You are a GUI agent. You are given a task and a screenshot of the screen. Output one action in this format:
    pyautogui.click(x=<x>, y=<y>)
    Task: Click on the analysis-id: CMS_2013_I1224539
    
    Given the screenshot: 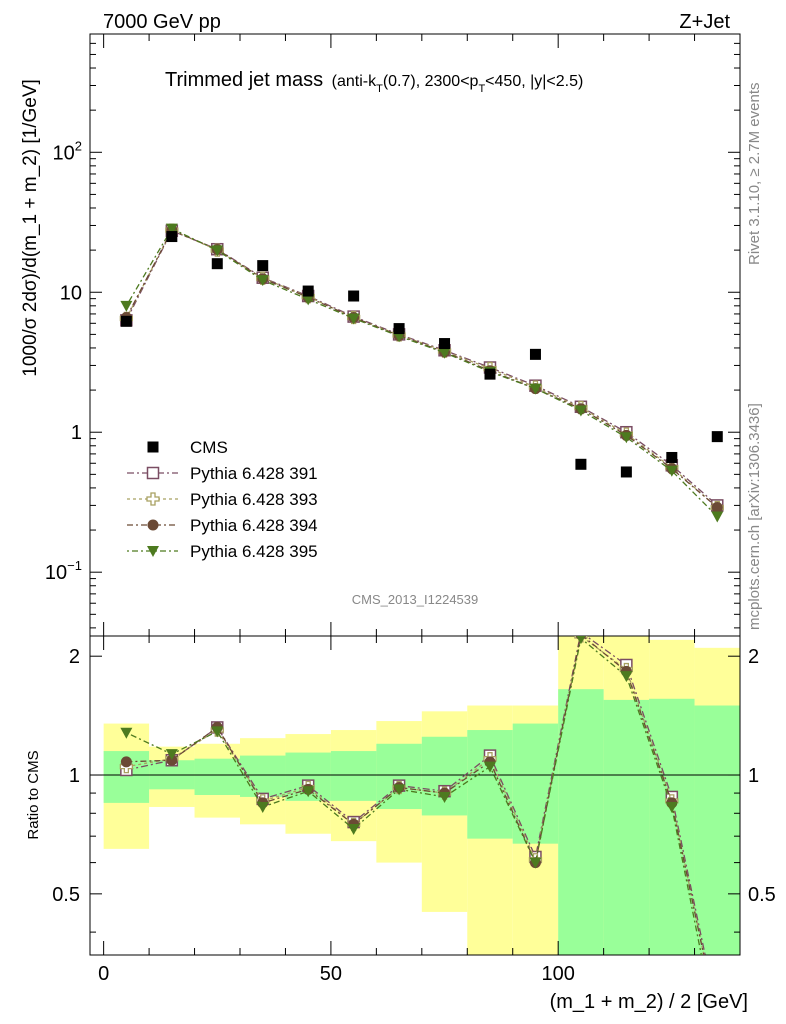 What is the action you would take?
    pyautogui.click(x=415, y=599)
    